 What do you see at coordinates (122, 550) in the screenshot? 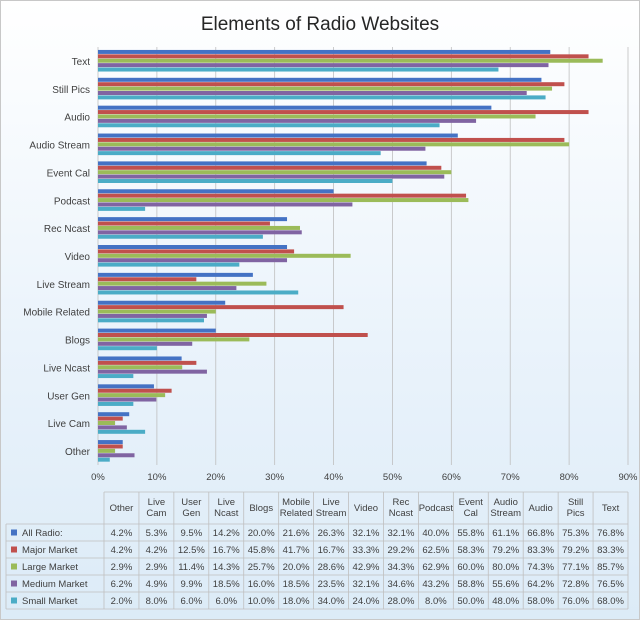
I see `table-cell: 4.2%` at bounding box center [122, 550].